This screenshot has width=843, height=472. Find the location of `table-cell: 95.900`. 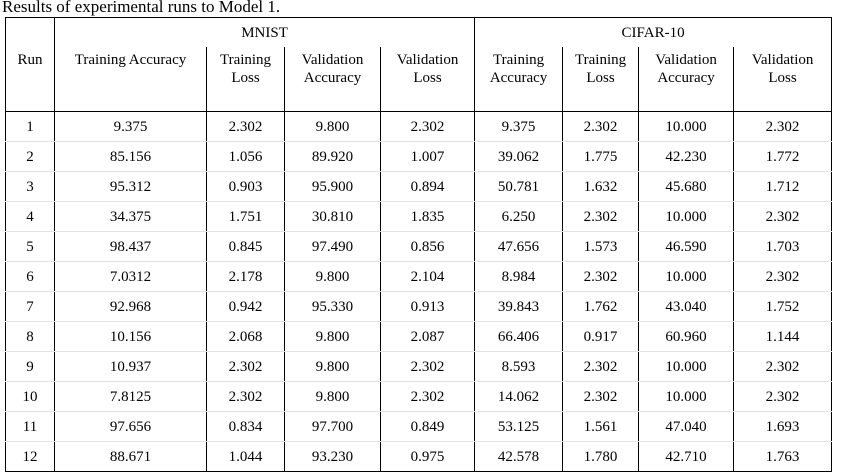

table-cell: 95.900 is located at coordinates (332, 186).